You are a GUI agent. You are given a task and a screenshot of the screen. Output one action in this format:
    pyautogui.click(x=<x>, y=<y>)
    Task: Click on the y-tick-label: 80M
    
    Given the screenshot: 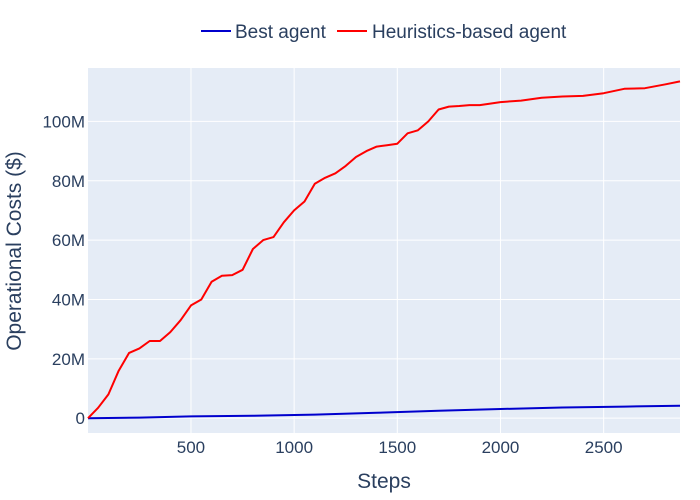 What is the action you would take?
    pyautogui.click(x=68, y=181)
    